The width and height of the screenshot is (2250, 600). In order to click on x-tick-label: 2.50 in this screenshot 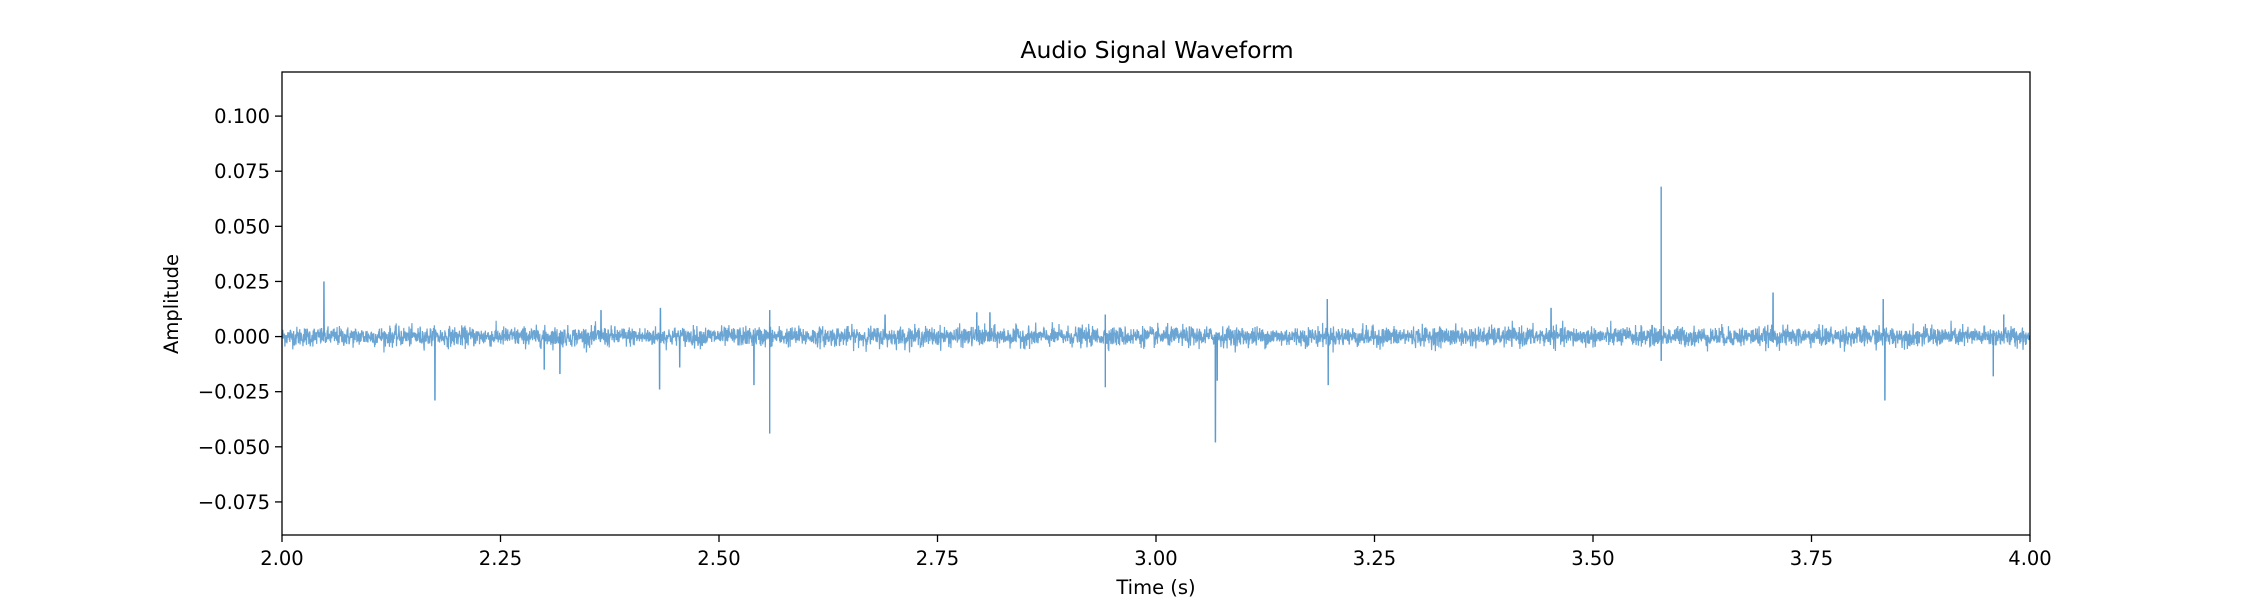, I will do `click(718, 558)`.